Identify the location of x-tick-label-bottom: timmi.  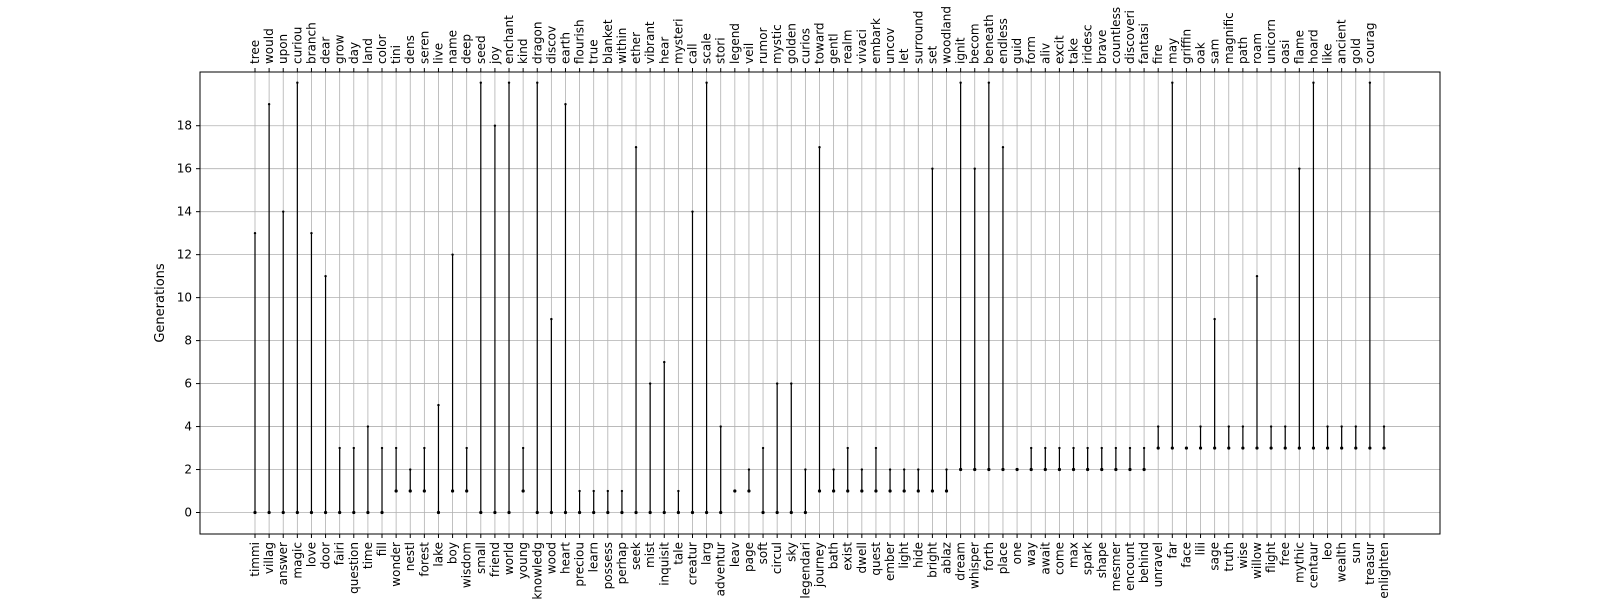
(255, 559).